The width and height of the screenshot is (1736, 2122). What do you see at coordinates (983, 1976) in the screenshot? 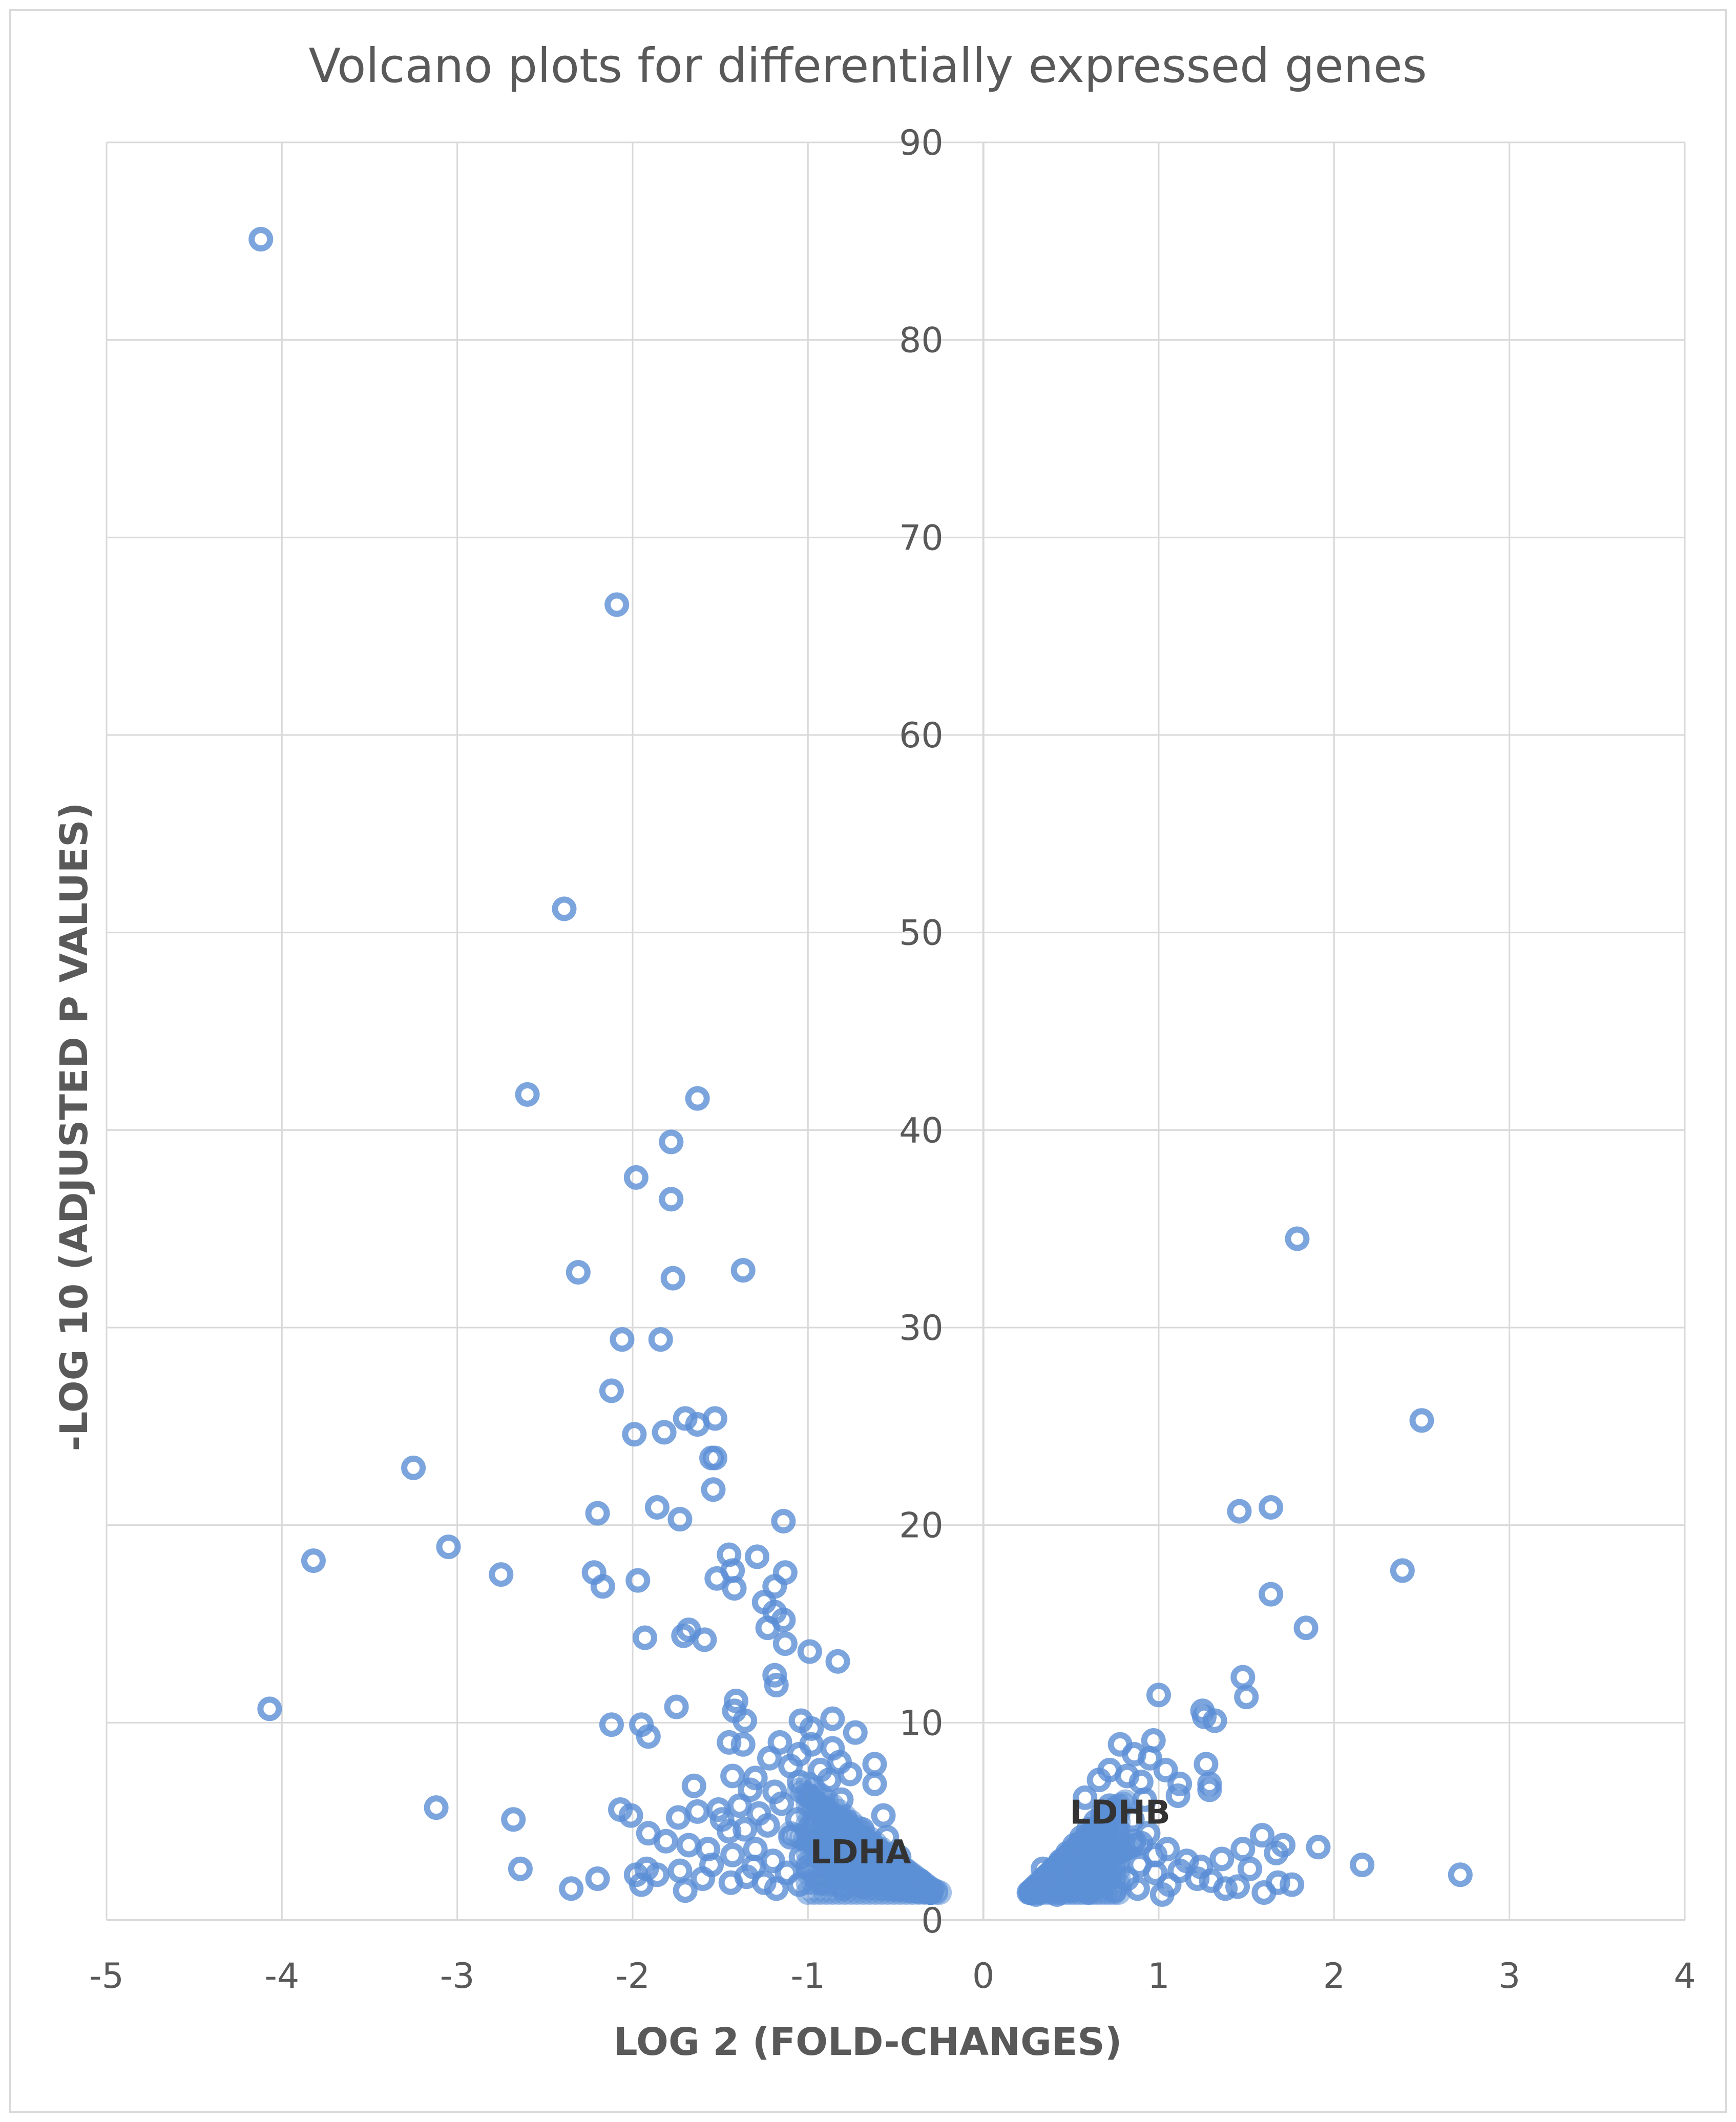
I see `x-tick-label: 0` at bounding box center [983, 1976].